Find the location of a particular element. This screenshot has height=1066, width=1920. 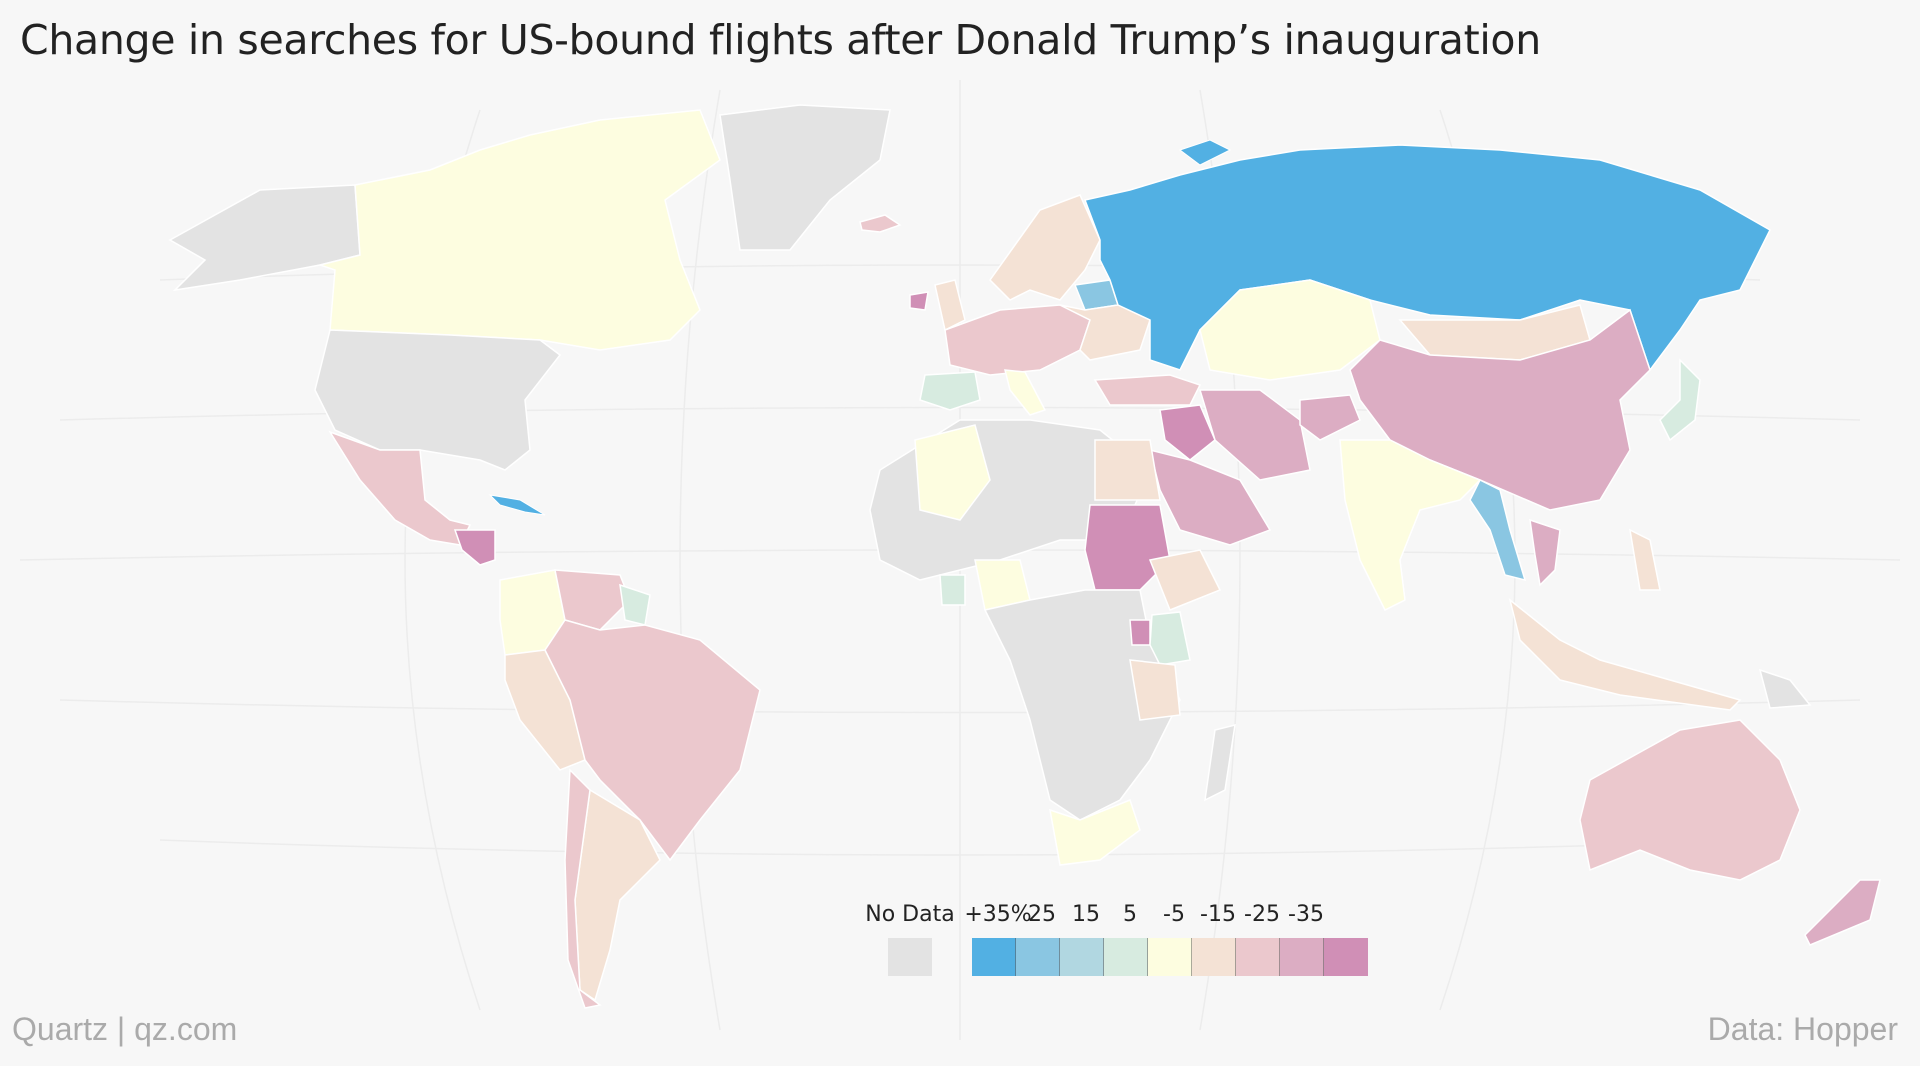

country-novaya-zemlya is located at coordinates (1205, 152).